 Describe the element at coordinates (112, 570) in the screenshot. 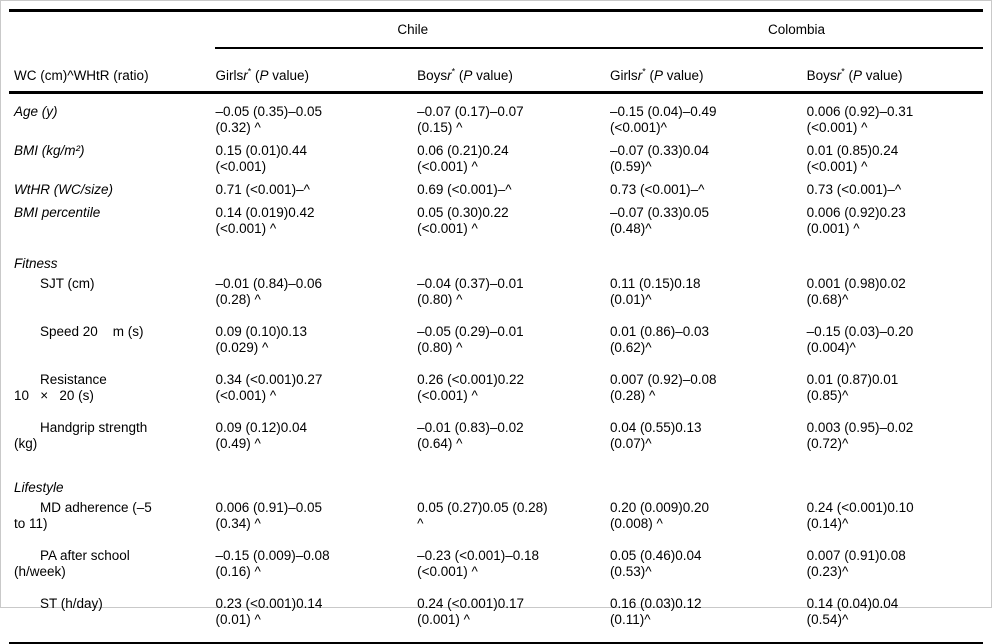

I see `row-label-cell: PA after school (h/week)` at that location.